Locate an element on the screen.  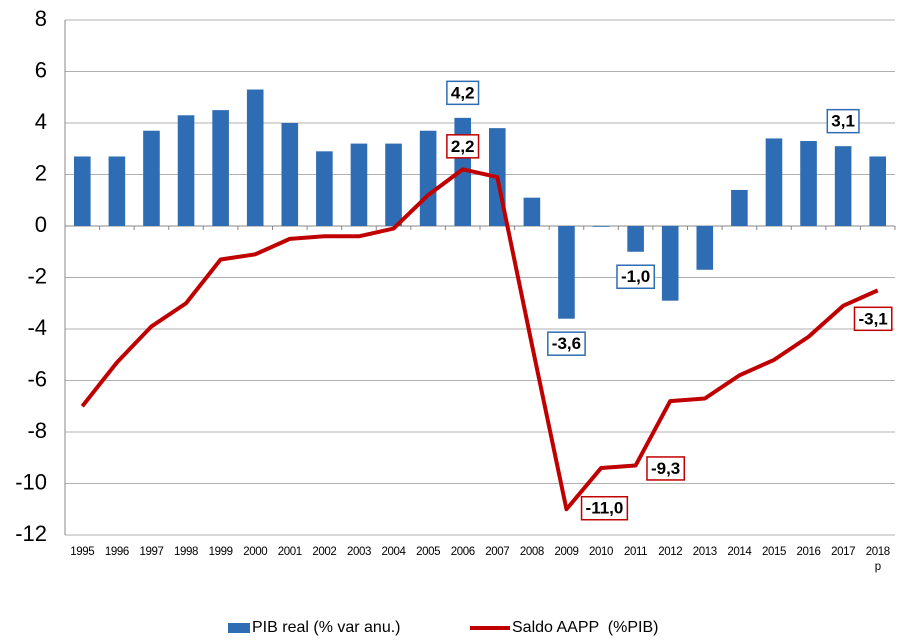
x-tick-label: 2003 is located at coordinates (358, 552).